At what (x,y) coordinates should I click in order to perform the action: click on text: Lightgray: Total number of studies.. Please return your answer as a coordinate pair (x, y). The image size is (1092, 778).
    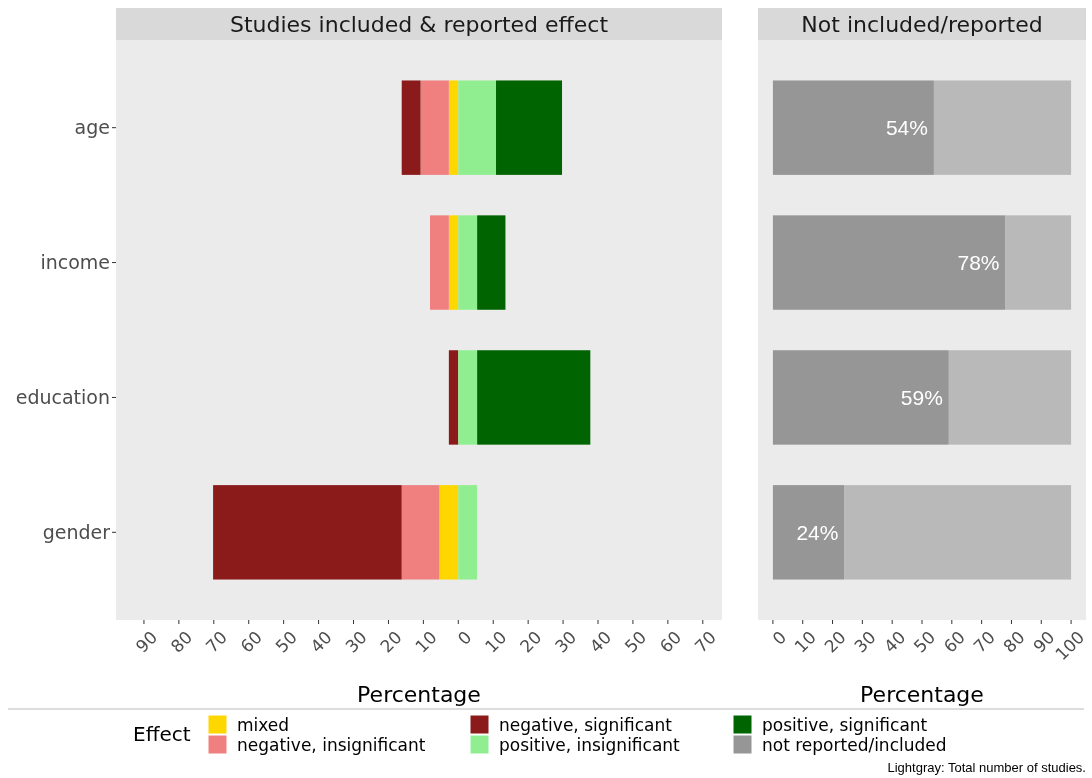
    Looking at the image, I should click on (986, 767).